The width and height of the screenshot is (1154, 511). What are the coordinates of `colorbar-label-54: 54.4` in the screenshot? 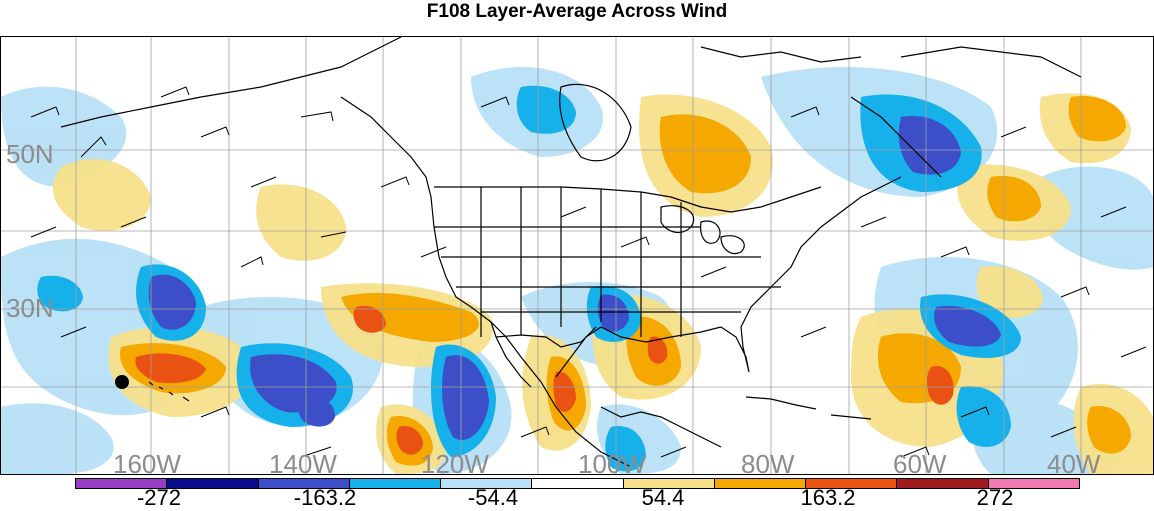 It's located at (663, 497).